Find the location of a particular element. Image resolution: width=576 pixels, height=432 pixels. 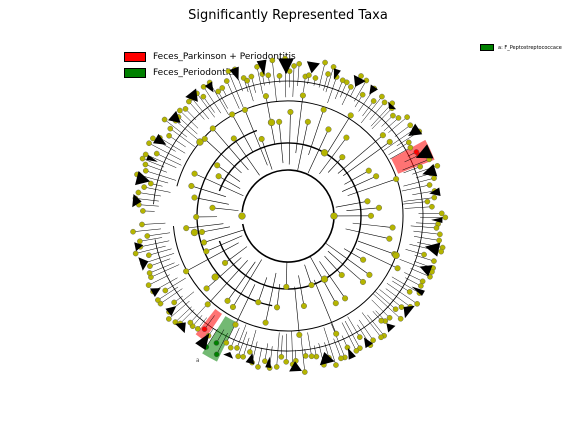

legend-label: Feces_Parkinson + Periodontitis is located at coordinates (224, 57).